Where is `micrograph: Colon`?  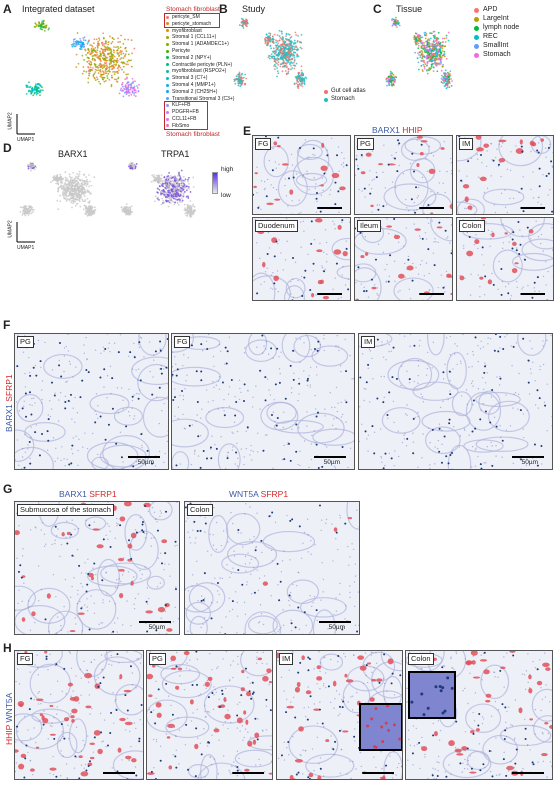 micrograph: Colon is located at coordinates (505, 259).